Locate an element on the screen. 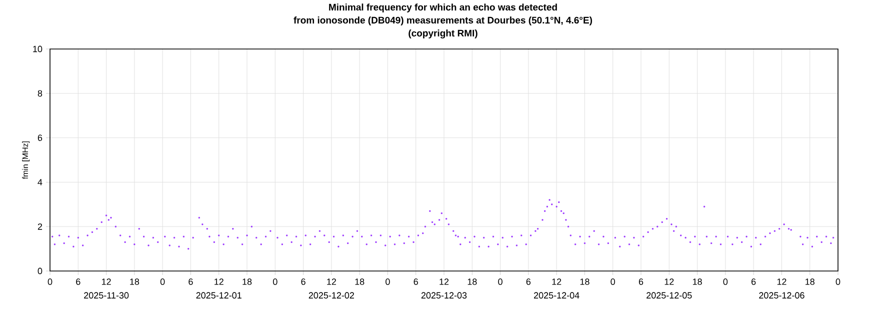 The image size is (886, 320). y-tick-label: 4 is located at coordinates (40, 182).